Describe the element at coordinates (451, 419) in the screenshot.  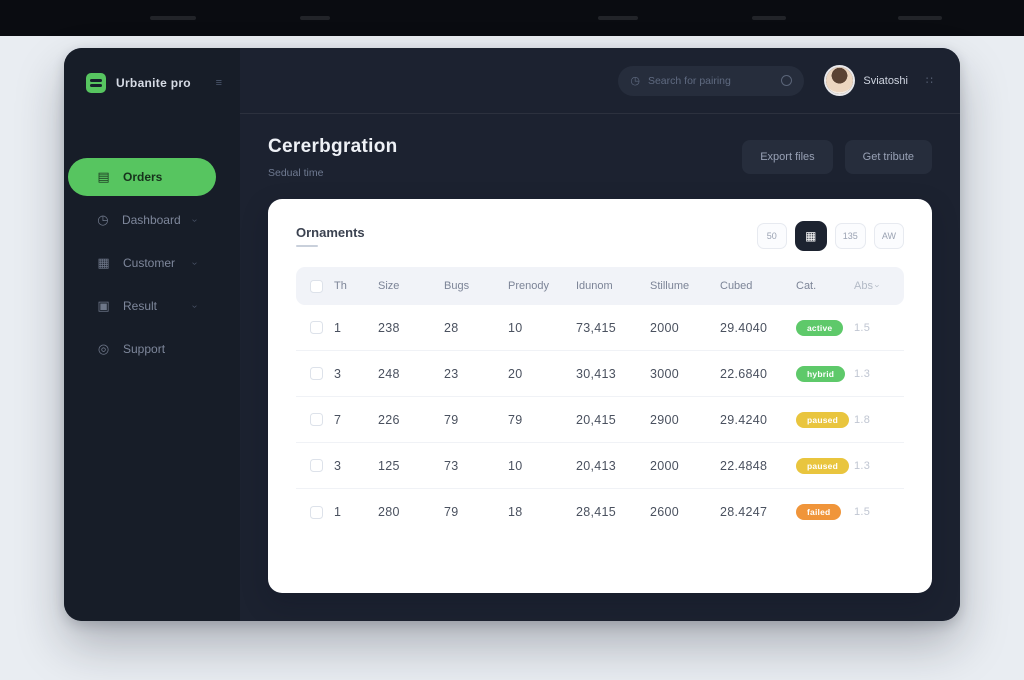
I see `cell-bugs: 79` at that location.